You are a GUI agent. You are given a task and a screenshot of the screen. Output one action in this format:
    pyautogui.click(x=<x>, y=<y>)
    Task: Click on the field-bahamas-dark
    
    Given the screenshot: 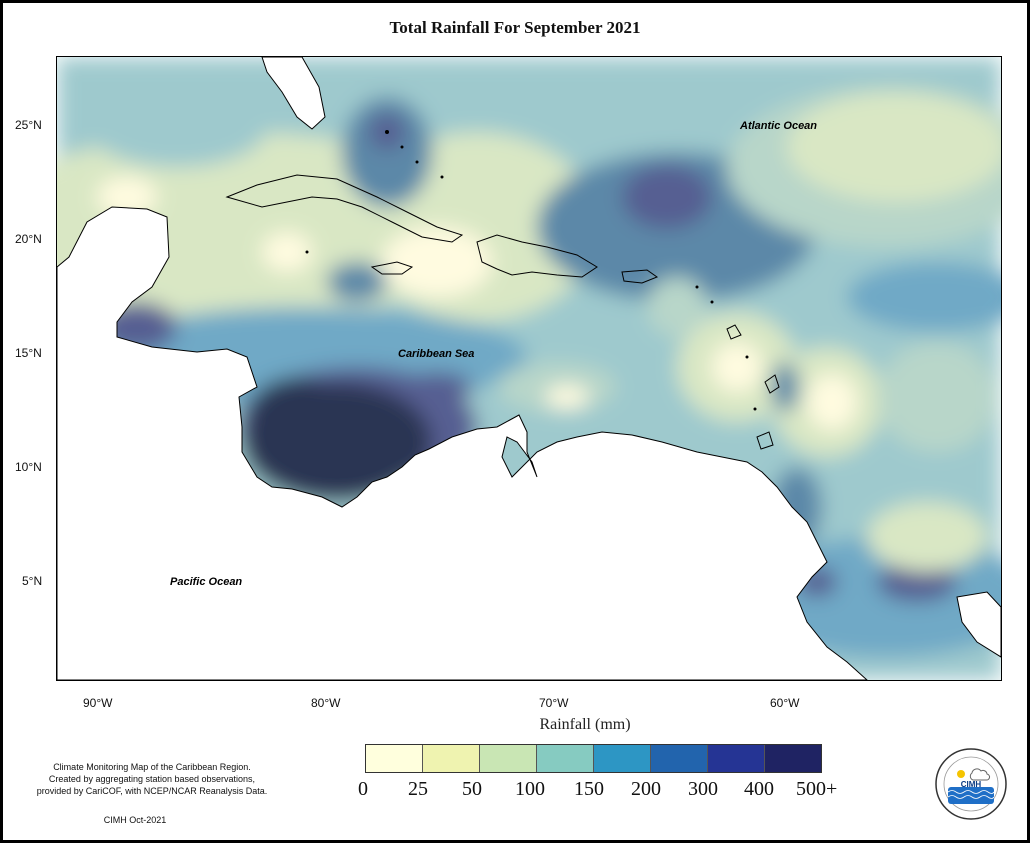 What is the action you would take?
    pyautogui.click(x=387, y=152)
    